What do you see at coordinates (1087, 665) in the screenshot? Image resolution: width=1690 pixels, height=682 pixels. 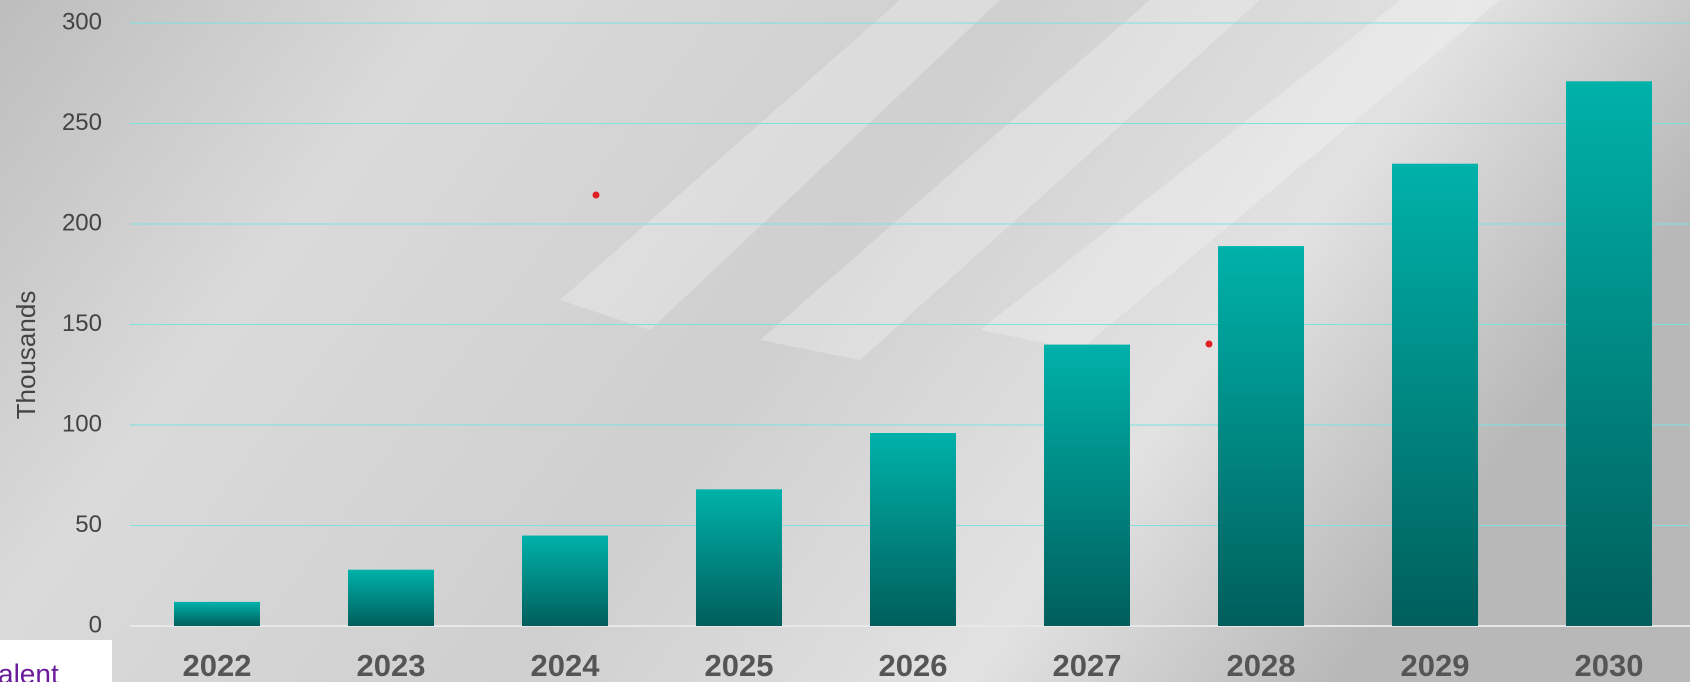 I see `x-tick-label: 2027` at bounding box center [1087, 665].